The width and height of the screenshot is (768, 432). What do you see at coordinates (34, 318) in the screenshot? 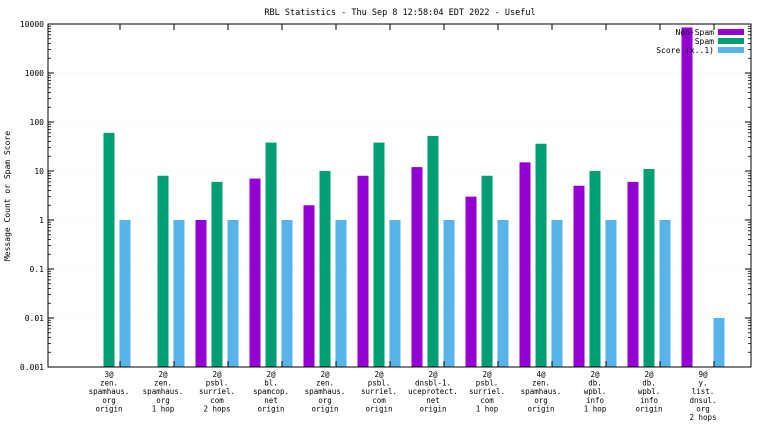
I see `y-tick-label: 0.01` at bounding box center [34, 318].